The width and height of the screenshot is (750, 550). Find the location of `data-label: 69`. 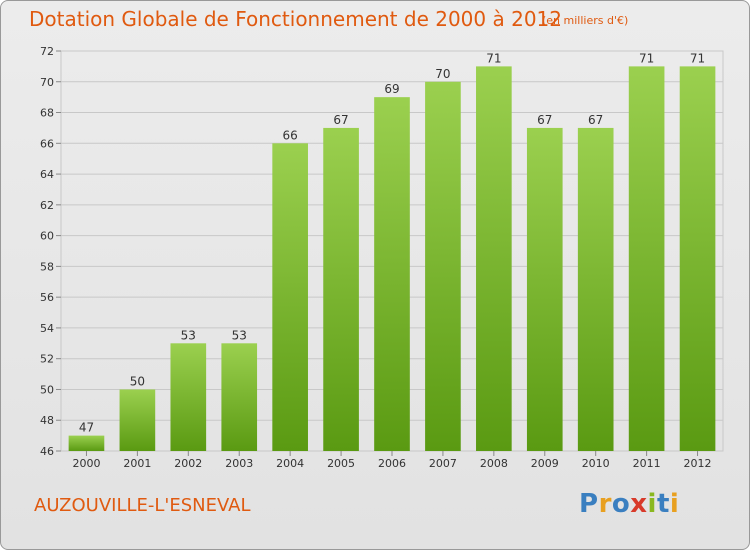

data-label: 69 is located at coordinates (391, 89).